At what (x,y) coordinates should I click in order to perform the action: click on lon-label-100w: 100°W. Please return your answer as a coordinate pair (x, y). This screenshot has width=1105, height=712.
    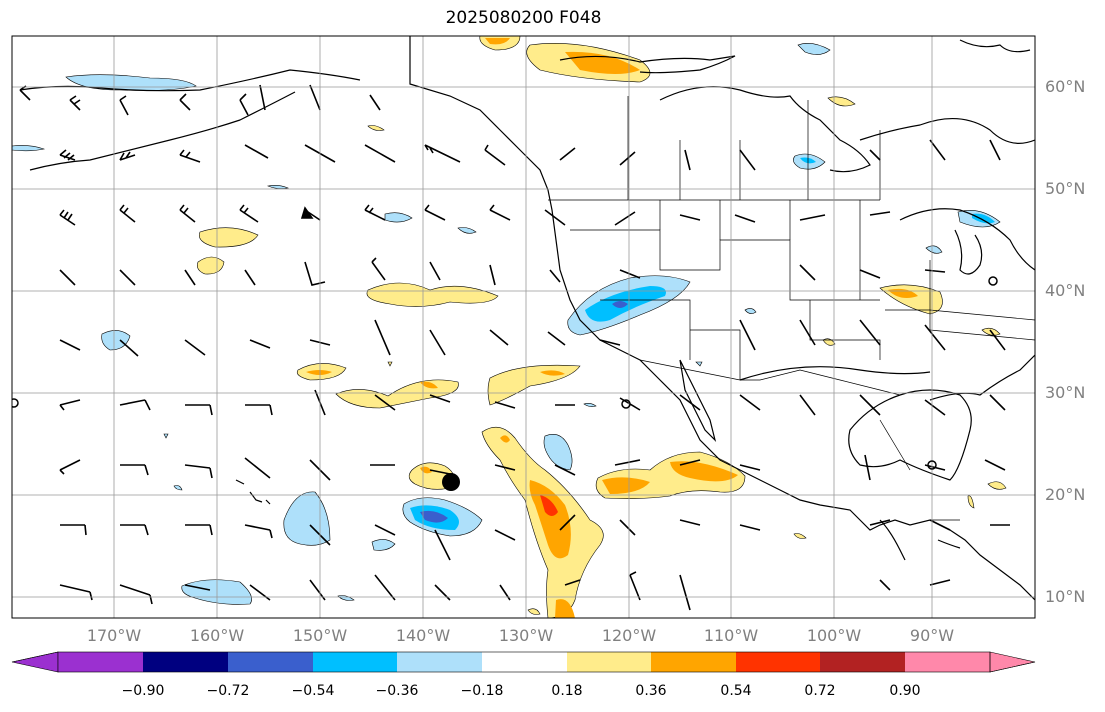
    Looking at the image, I should click on (834, 635).